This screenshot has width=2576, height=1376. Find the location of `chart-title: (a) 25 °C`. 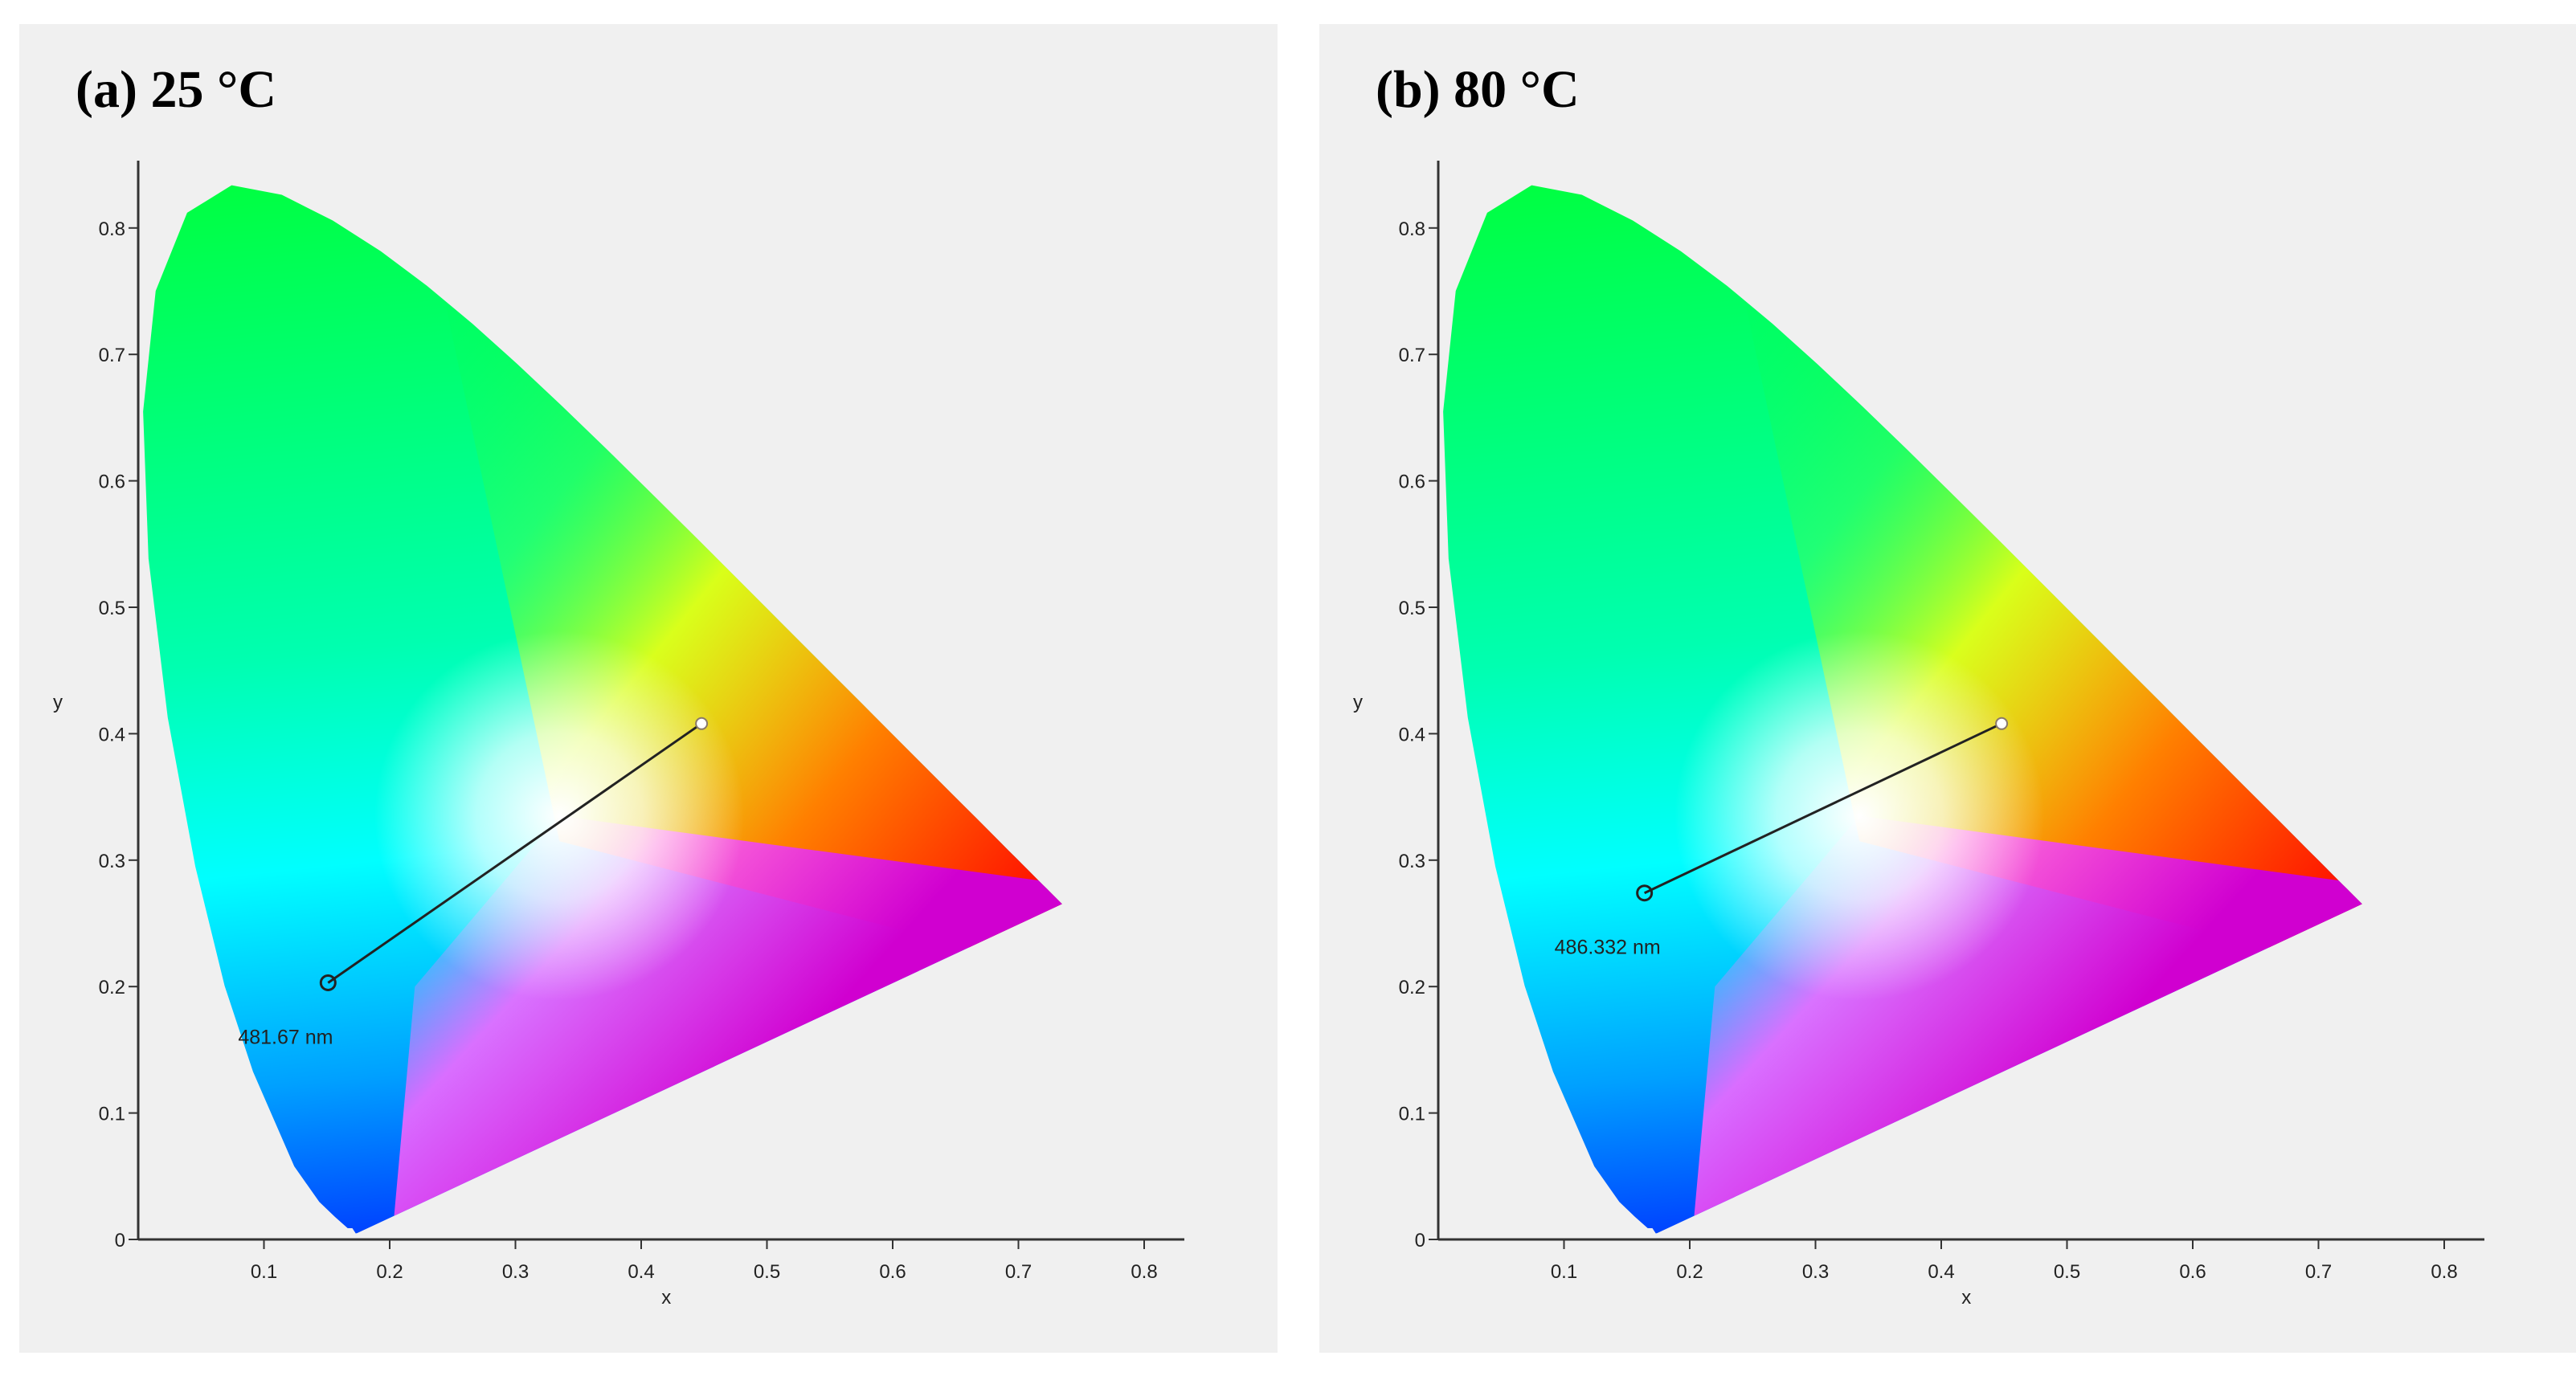

chart-title: (a) 25 °C is located at coordinates (176, 89).